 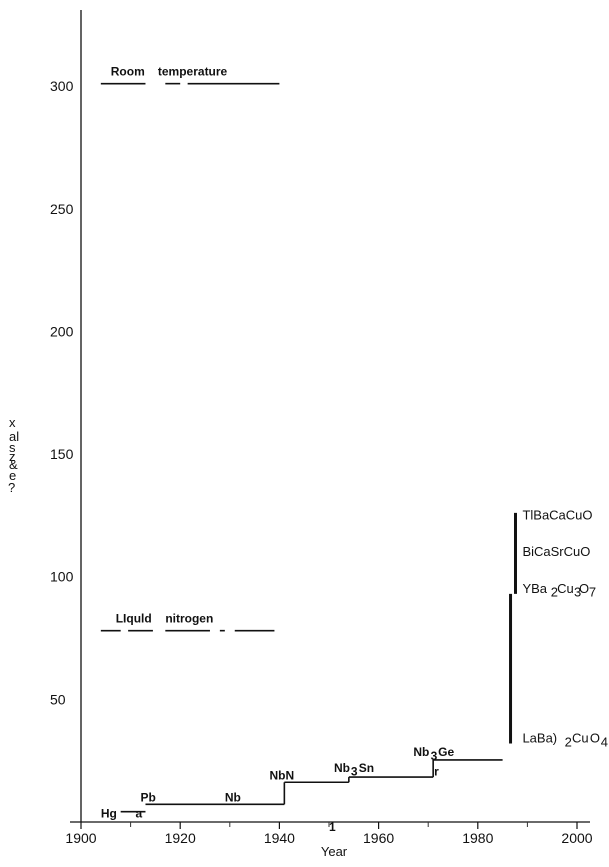 I want to click on x-tick-label: 2000, so click(x=576, y=838).